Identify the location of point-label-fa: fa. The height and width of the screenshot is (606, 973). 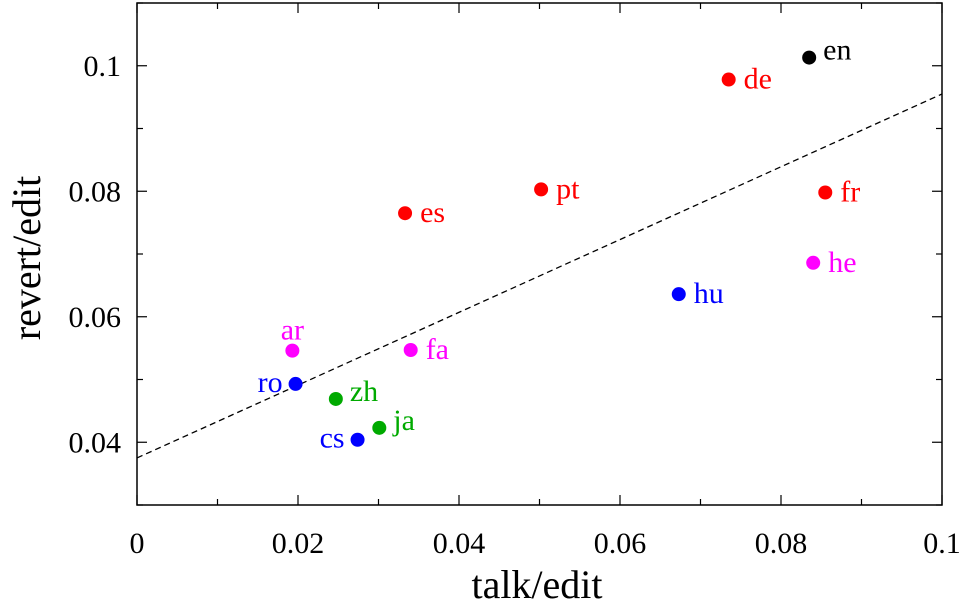
(437, 349).